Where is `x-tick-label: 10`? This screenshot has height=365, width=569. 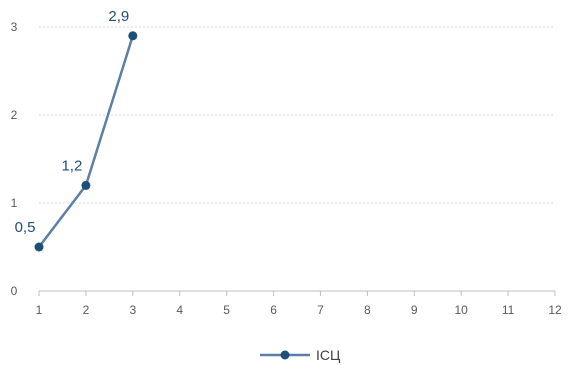
x-tick-label: 10 is located at coordinates (462, 310).